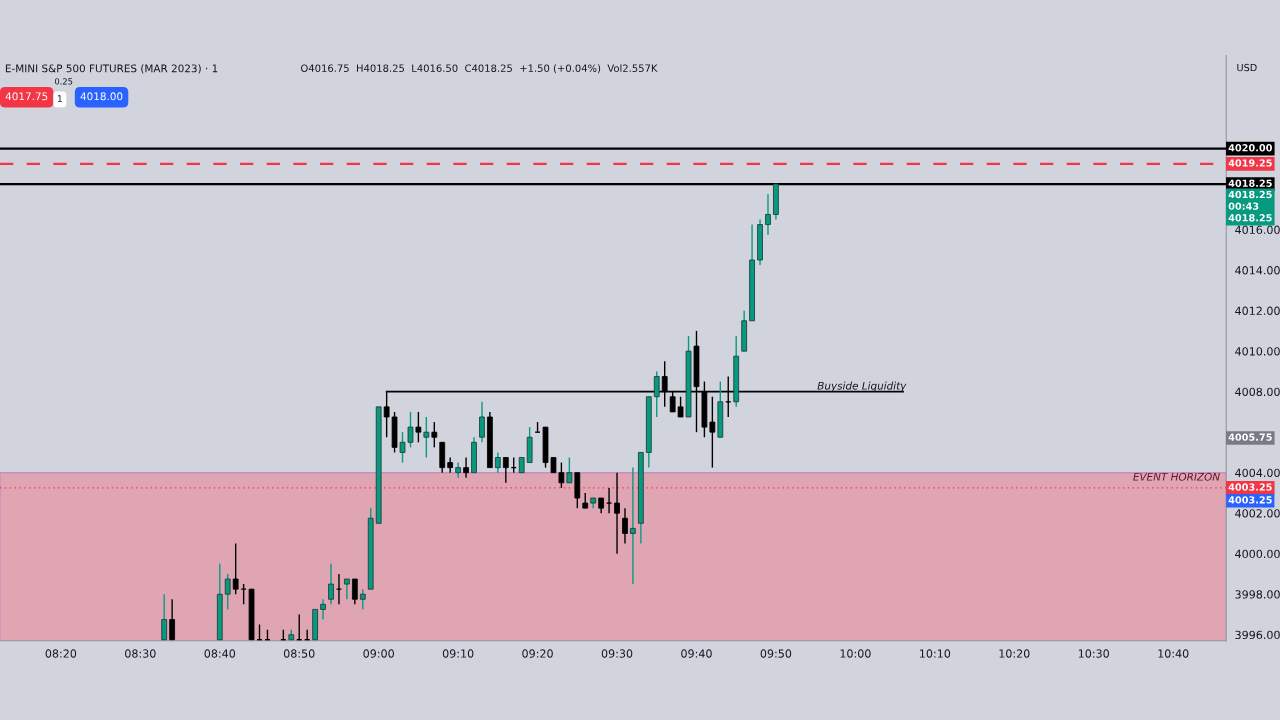 This screenshot has height=720, width=1280. What do you see at coordinates (1250, 437) in the screenshot?
I see `text: 4005.75` at bounding box center [1250, 437].